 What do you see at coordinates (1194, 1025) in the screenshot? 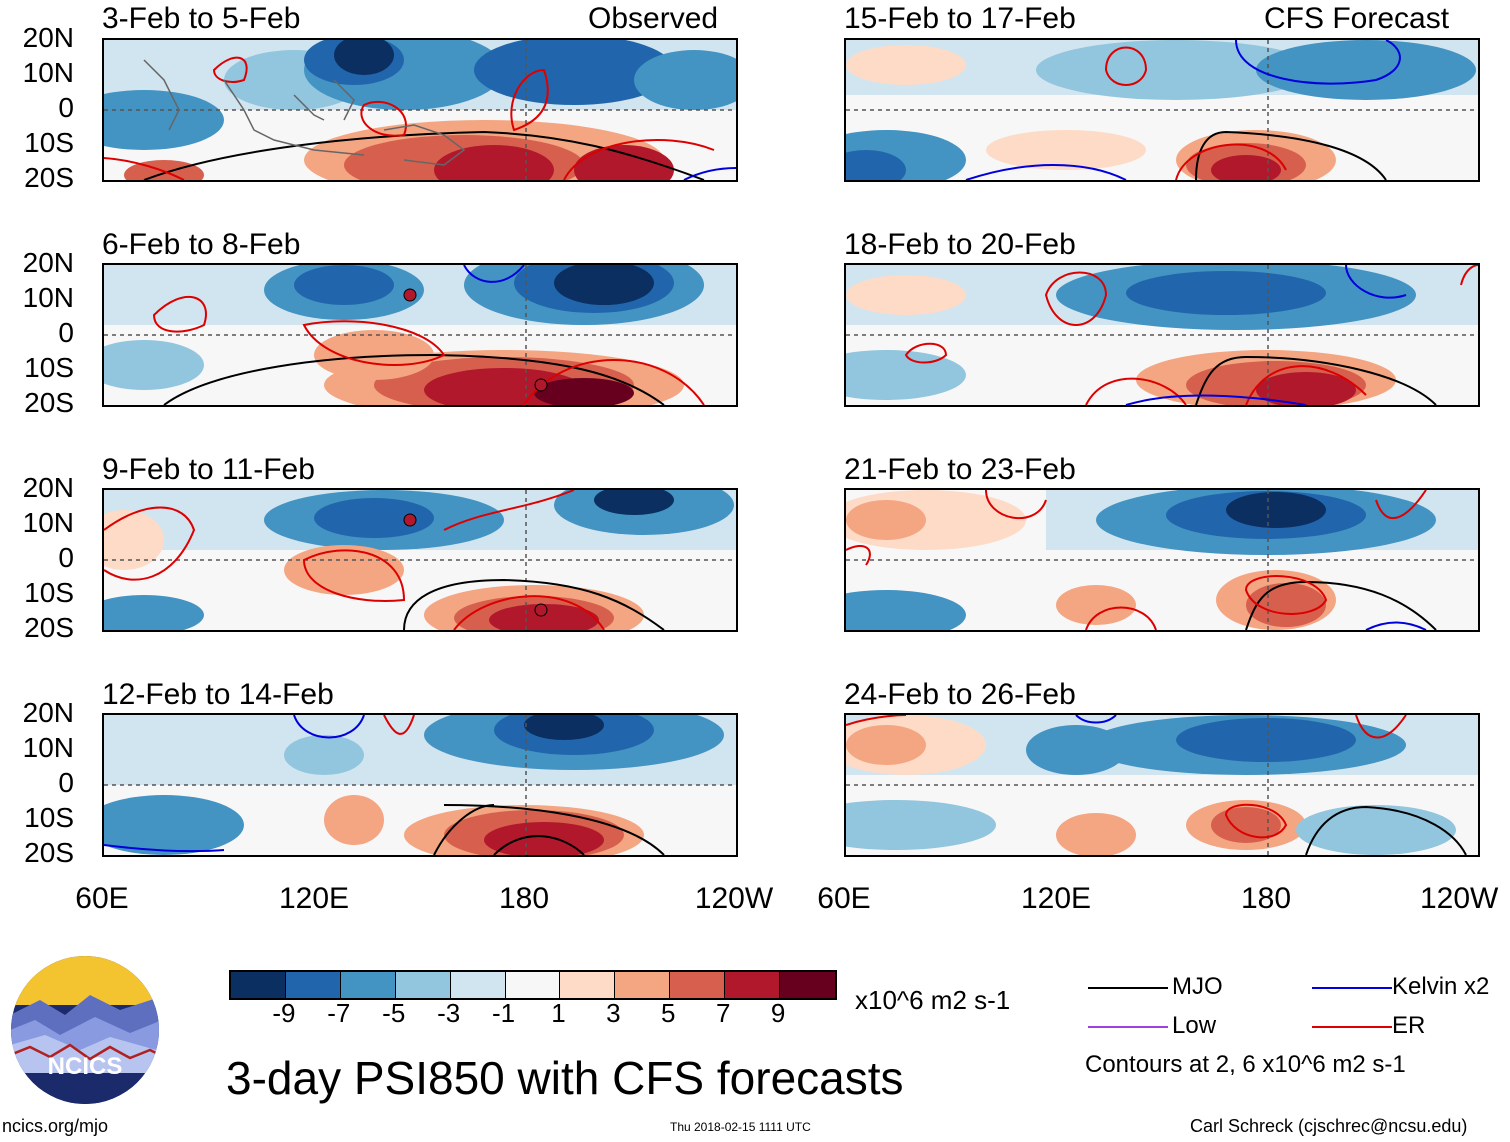
I see `legend-low-label: Low` at bounding box center [1194, 1025].